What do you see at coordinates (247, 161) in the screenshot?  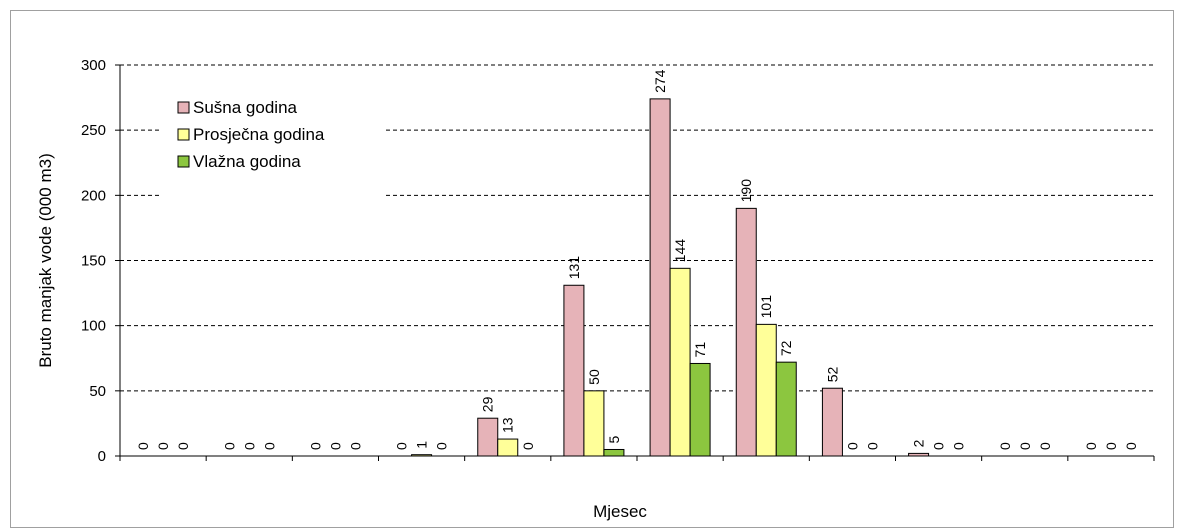 I see `legend-label: Vlažna godina` at bounding box center [247, 161].